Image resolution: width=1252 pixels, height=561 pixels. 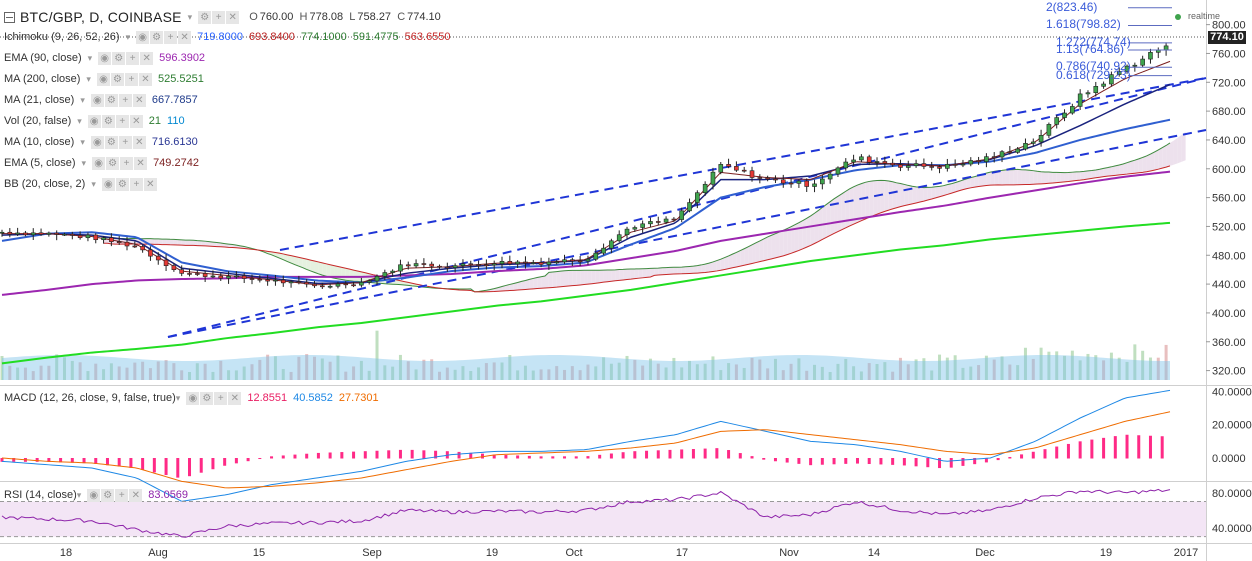 What do you see at coordinates (372, 553) in the screenshot?
I see `time-tick-label: Sep` at bounding box center [372, 553].